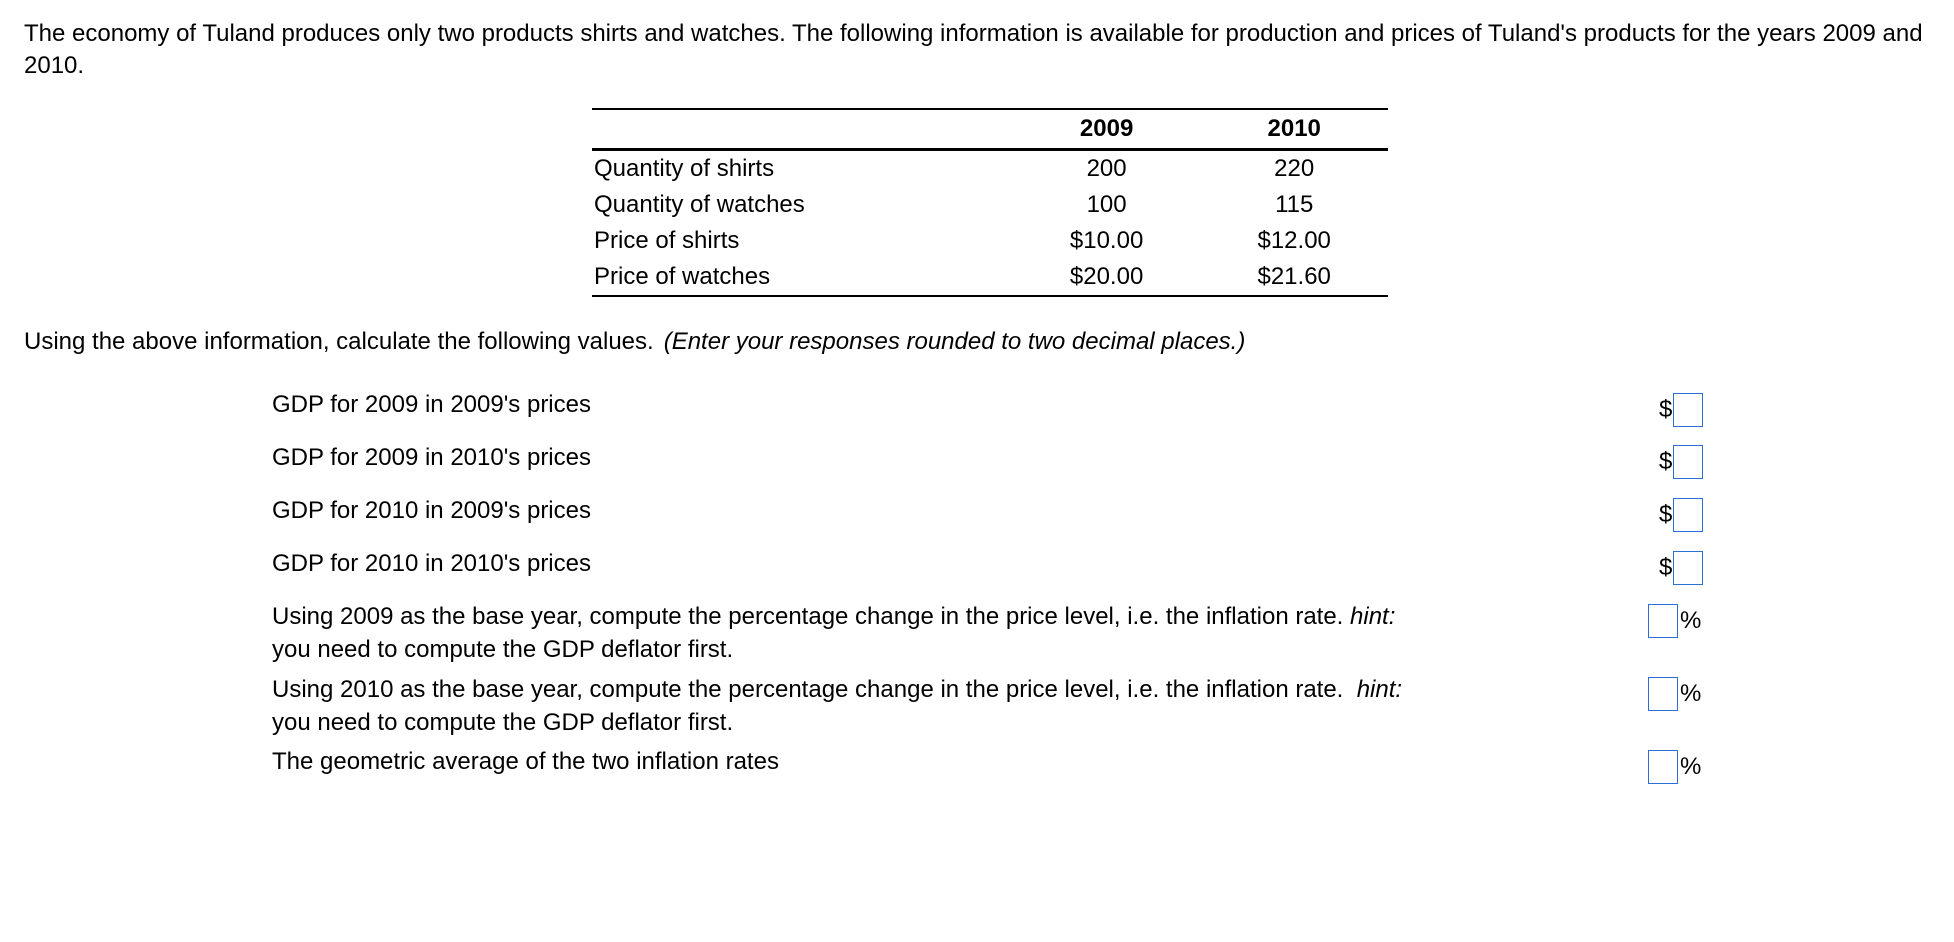 This screenshot has width=1954, height=942. Describe the element at coordinates (1688, 462) in the screenshot. I see `gdp-2009-in-2010-prices-input` at that location.